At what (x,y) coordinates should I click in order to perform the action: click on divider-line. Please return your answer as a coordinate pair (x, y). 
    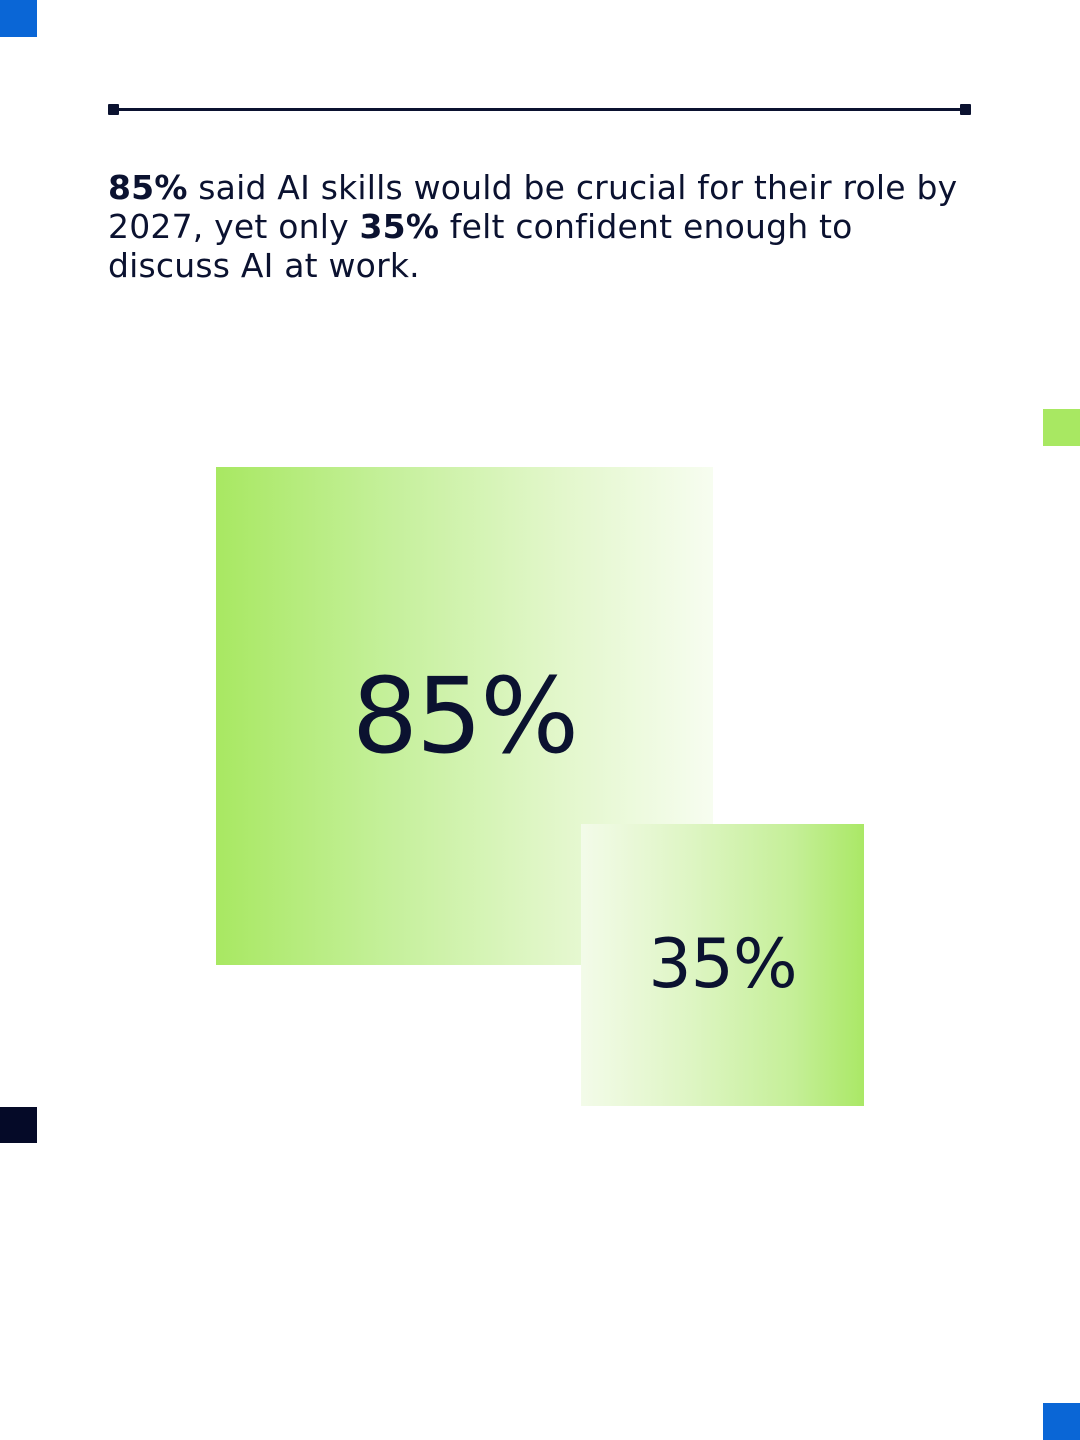
    Looking at the image, I should click on (540, 109).